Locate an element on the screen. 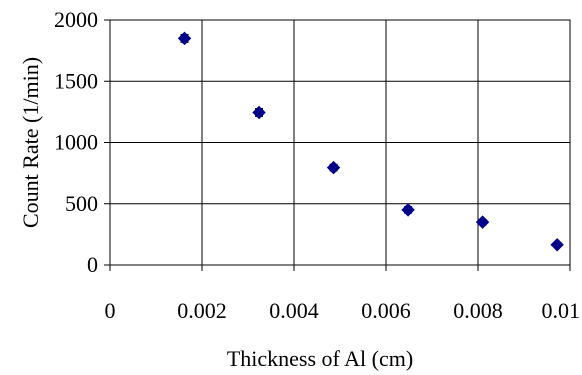 This screenshot has height=375, width=582. x-tick-label: 0.004 is located at coordinates (294, 310).